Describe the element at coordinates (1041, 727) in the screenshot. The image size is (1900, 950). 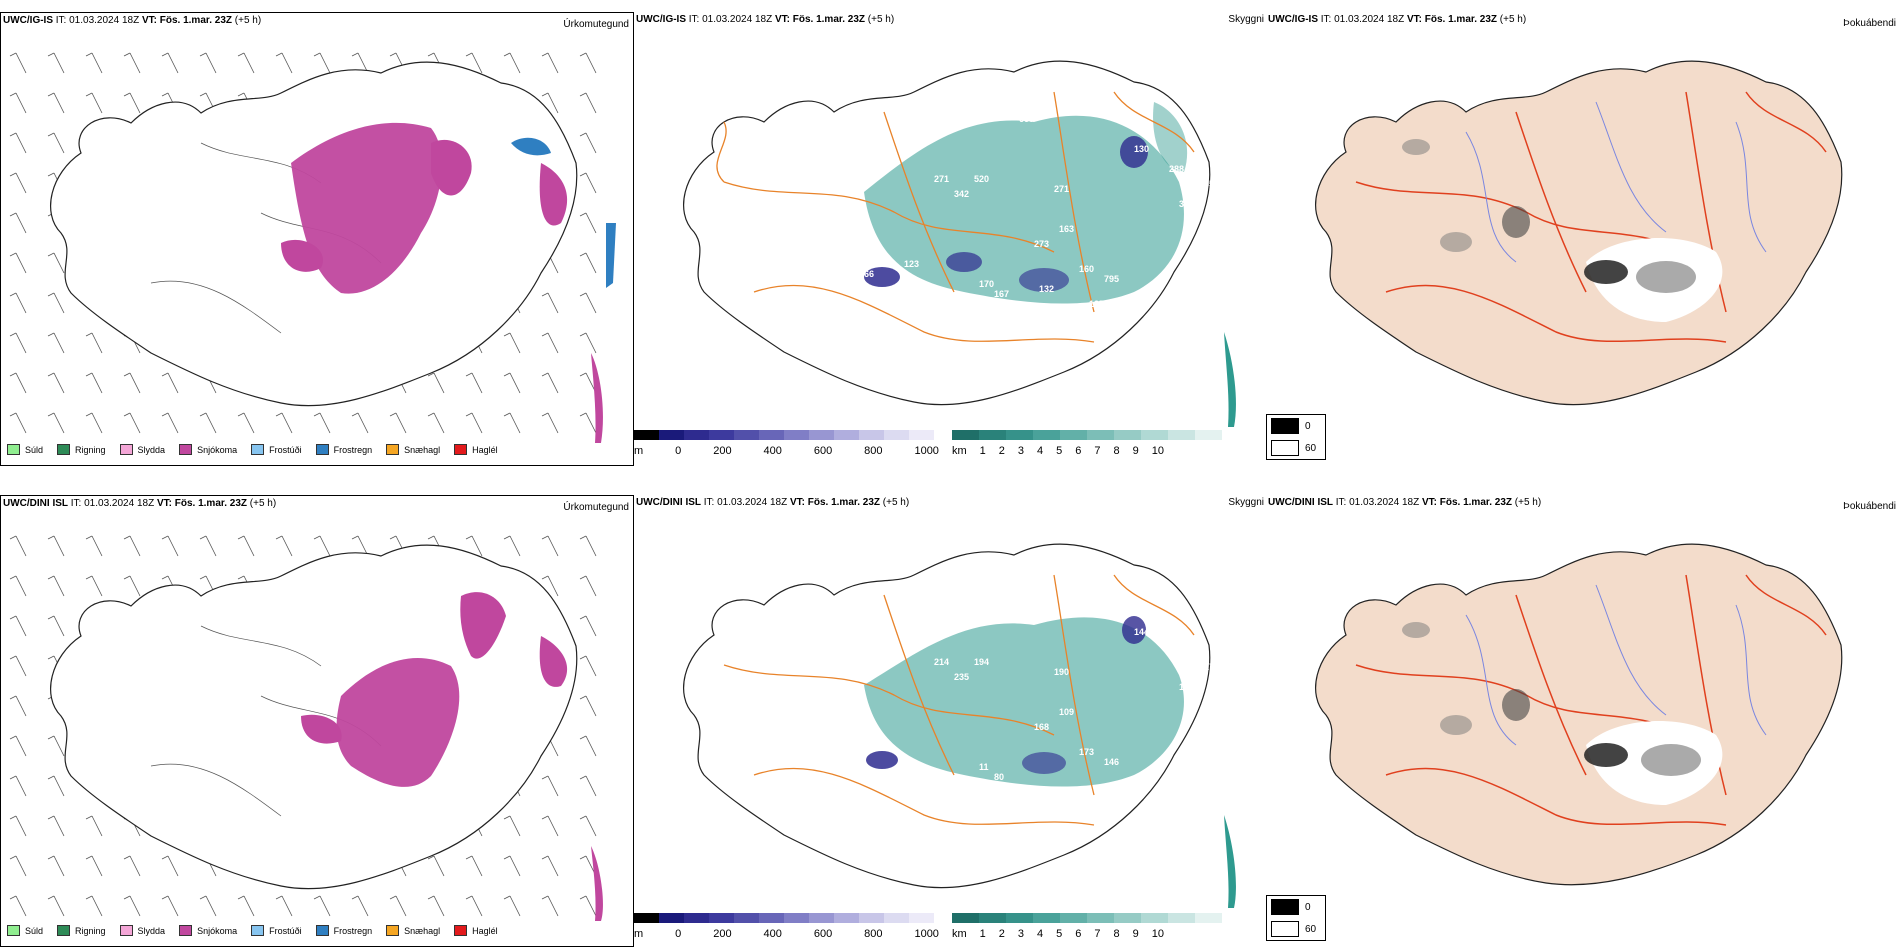
I see `visibility-value-label: 168` at that location.